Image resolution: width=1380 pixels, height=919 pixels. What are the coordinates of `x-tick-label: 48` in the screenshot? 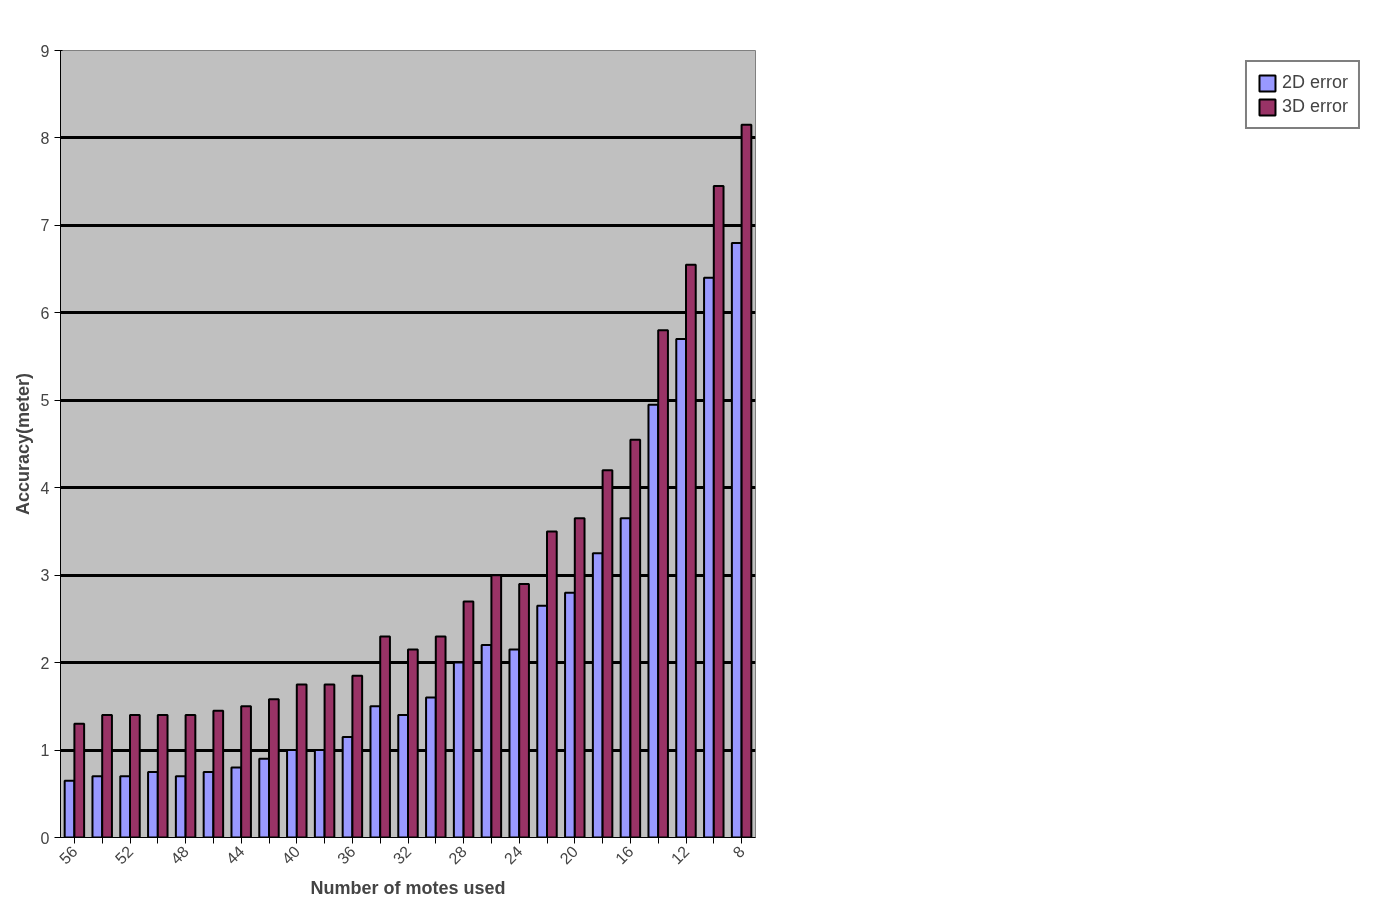 It's located at (180, 855).